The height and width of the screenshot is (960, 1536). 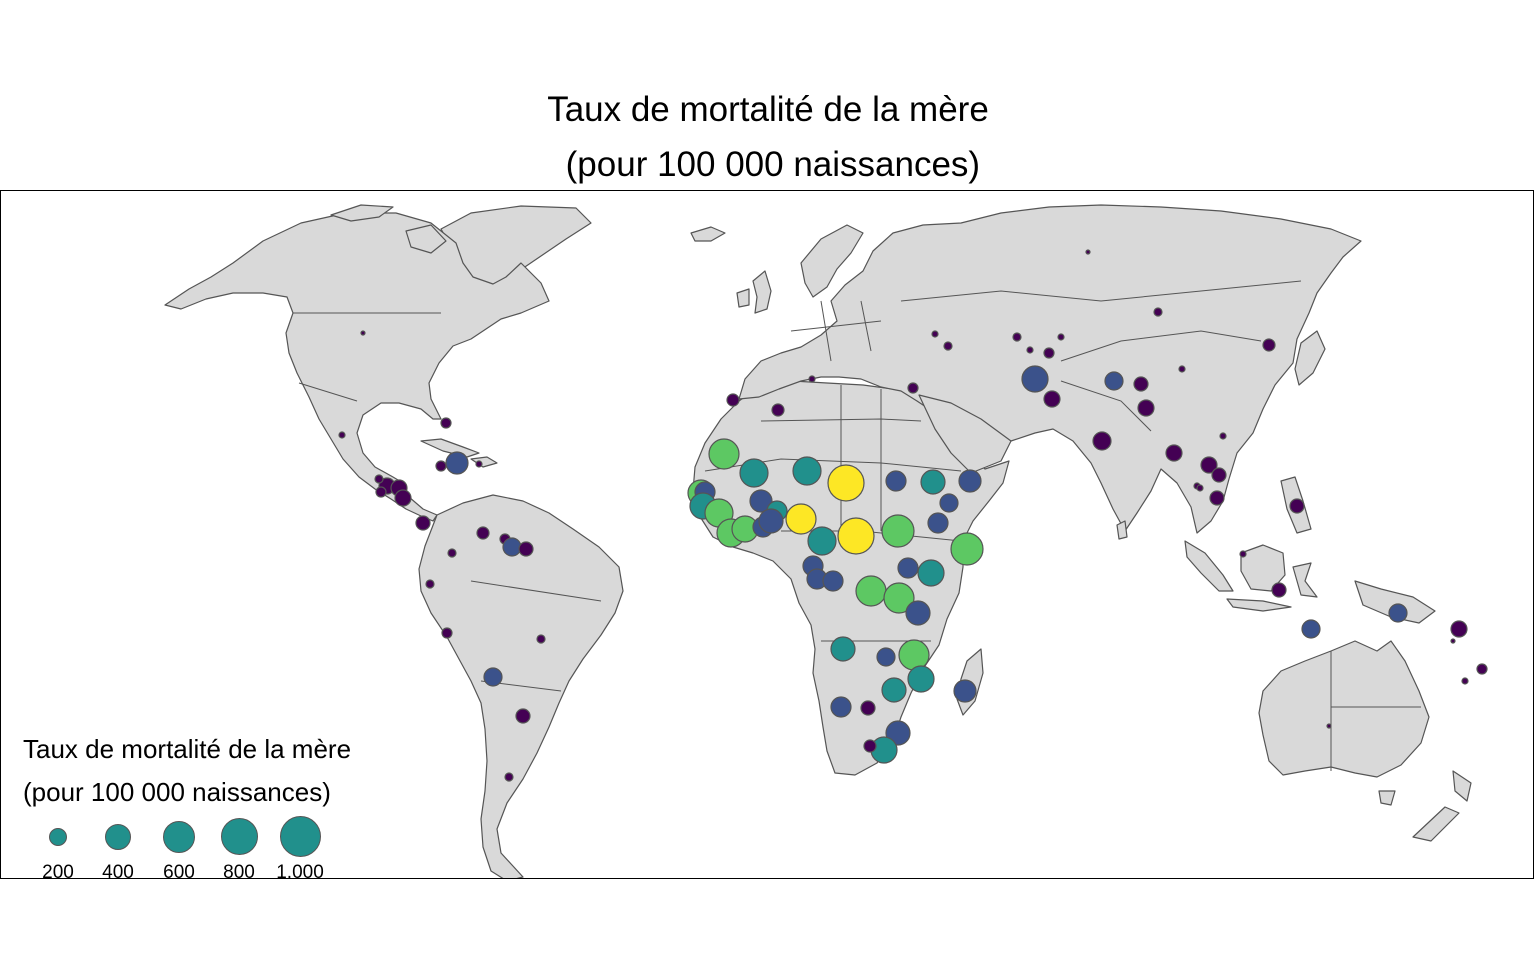 What do you see at coordinates (1387, 798) in the screenshot?
I see `tasmania-shape` at bounding box center [1387, 798].